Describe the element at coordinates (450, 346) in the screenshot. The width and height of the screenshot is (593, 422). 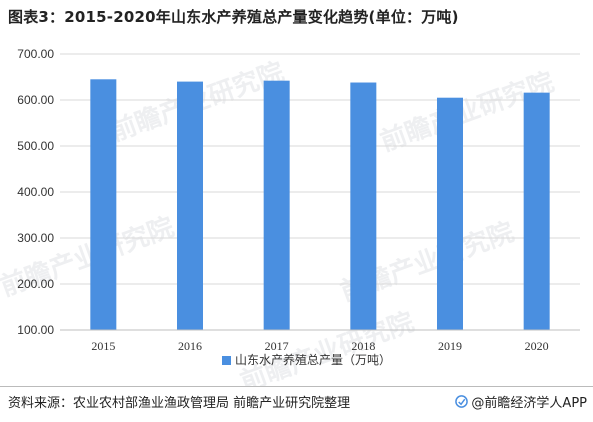
I see `x-tick-label: 2019` at that location.